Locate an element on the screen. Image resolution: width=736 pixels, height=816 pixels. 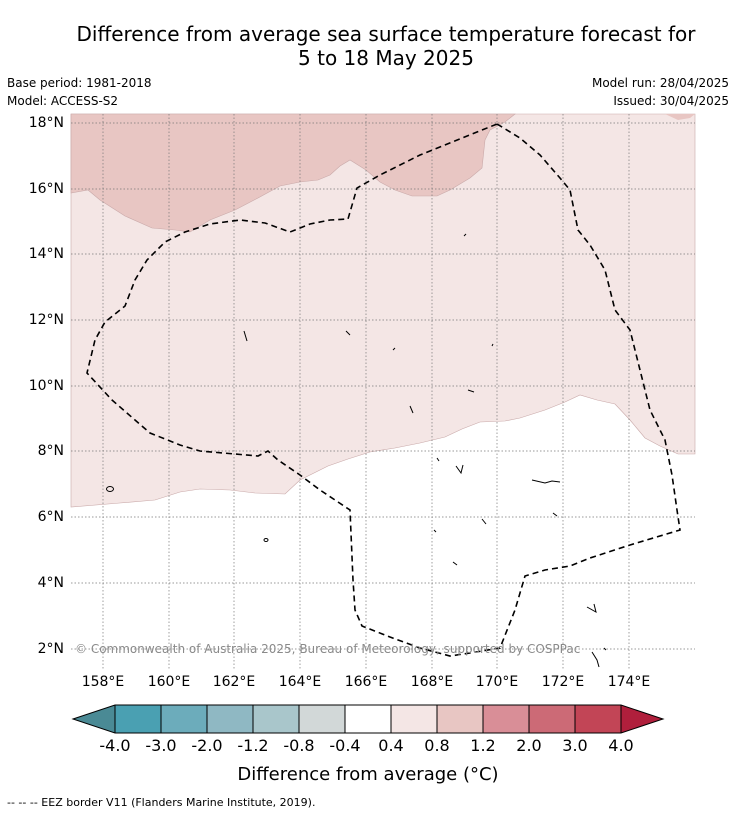
model-run: Model run: 28/04/2025 is located at coordinates (660, 83).